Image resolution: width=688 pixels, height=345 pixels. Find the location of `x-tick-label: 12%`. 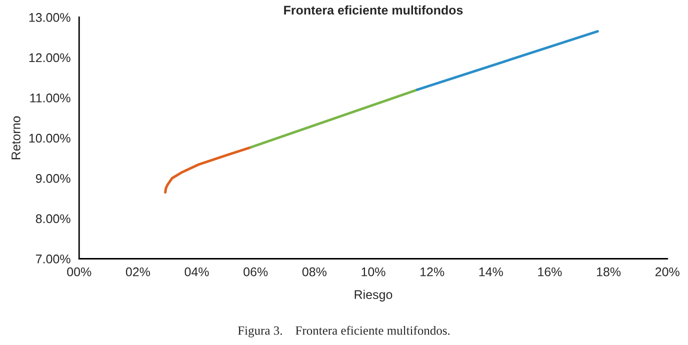

x-tick-label: 12% is located at coordinates (432, 271).